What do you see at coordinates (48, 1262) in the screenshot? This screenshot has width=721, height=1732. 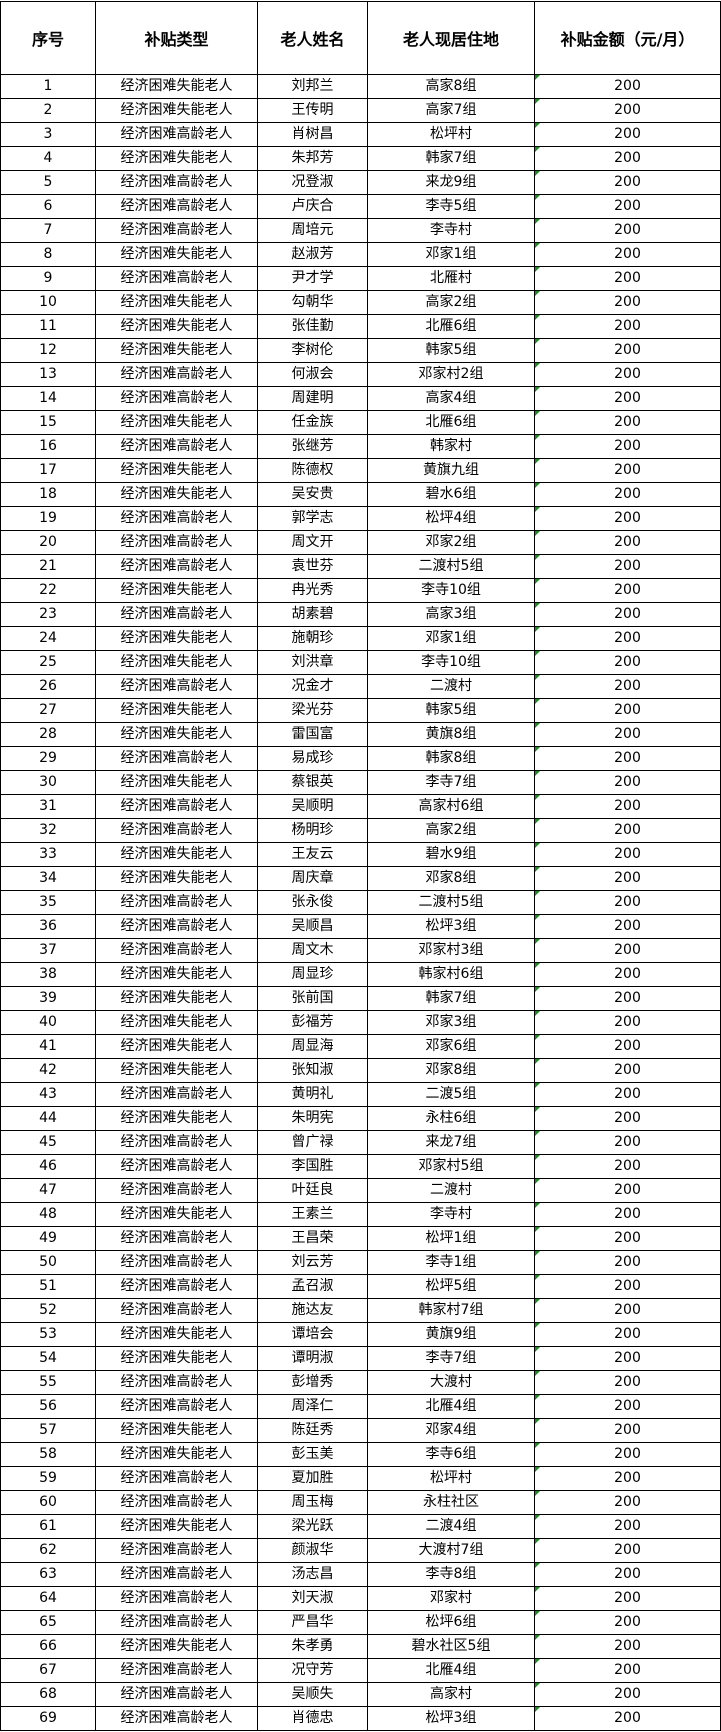 I see `cell-index: 50` at bounding box center [48, 1262].